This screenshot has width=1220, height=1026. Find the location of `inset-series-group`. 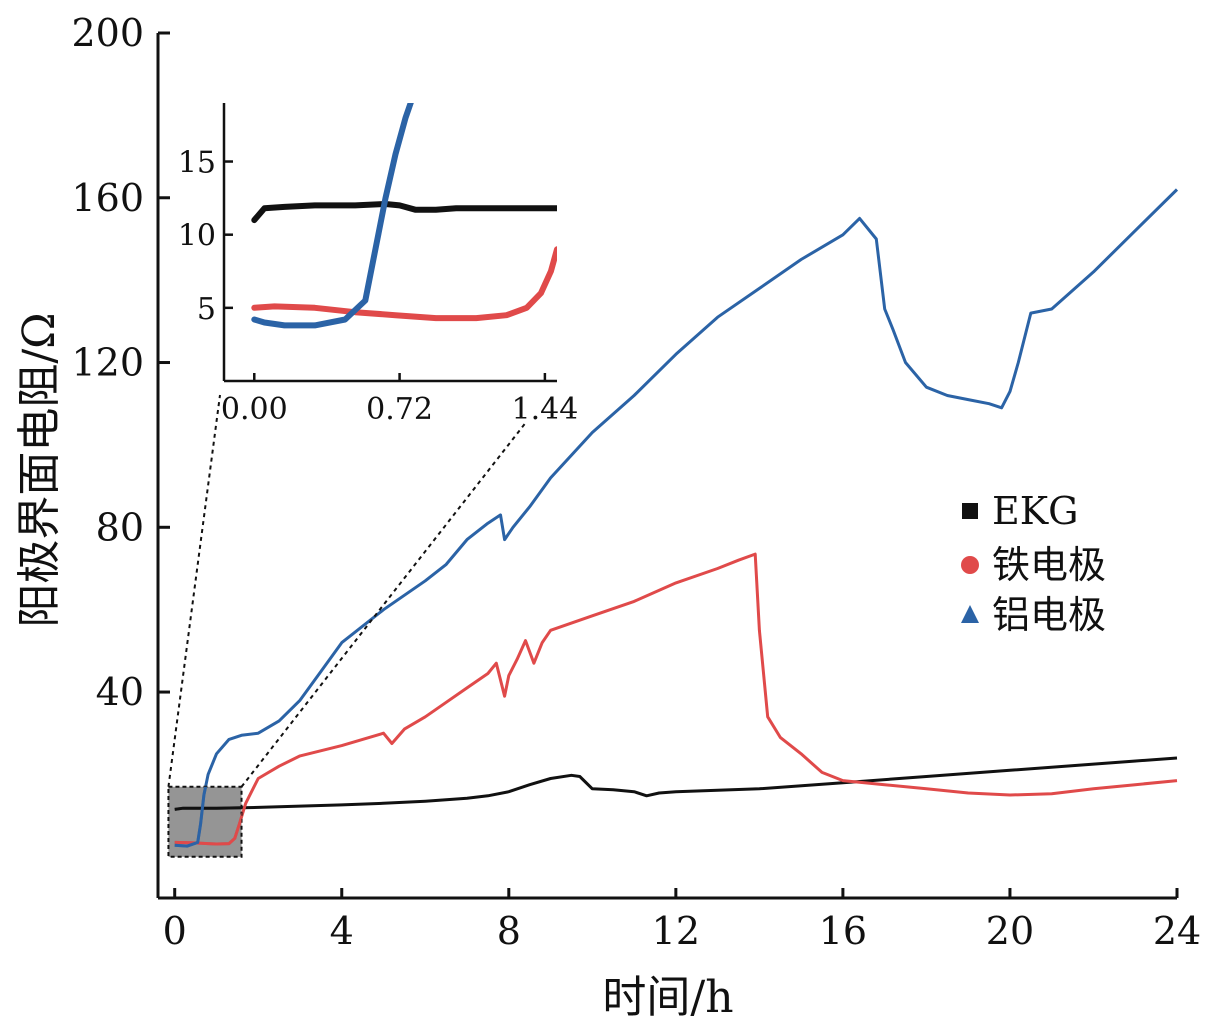

inset-series-group is located at coordinates (404, 216).